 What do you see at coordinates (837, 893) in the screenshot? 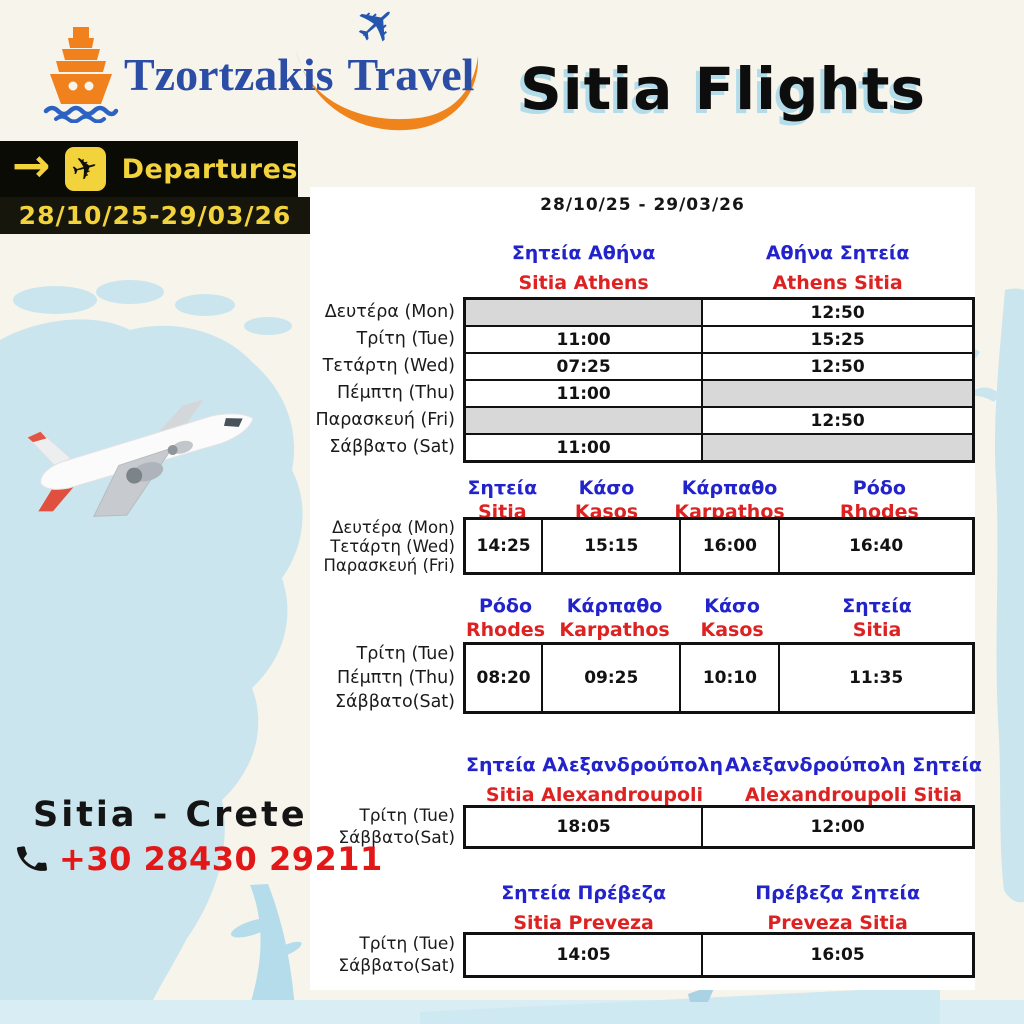
I see `route-name-greek: Πρέβεζα Σητεία` at bounding box center [837, 893].